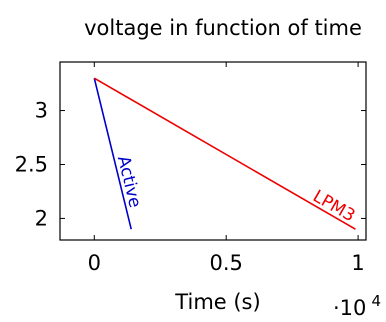  I want to click on series-label-active: Active, so click(129, 182).